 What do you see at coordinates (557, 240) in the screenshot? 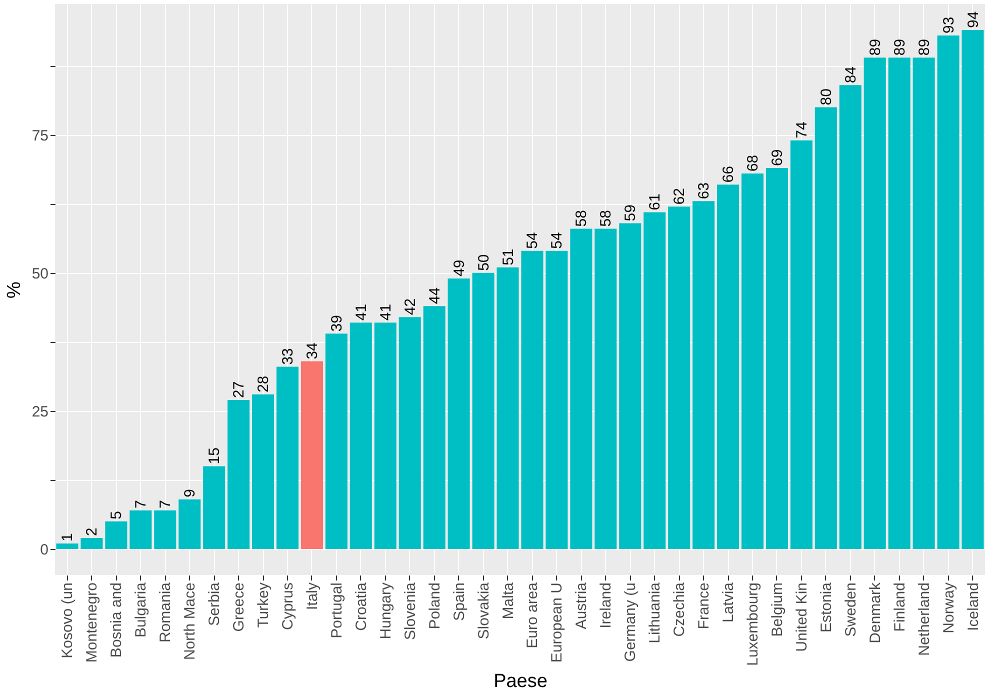
I see `data-label: 54` at bounding box center [557, 240].